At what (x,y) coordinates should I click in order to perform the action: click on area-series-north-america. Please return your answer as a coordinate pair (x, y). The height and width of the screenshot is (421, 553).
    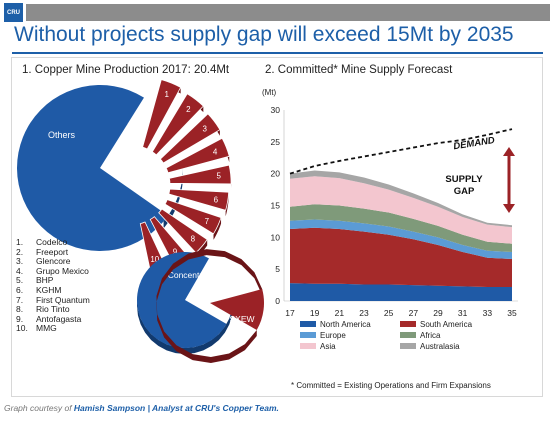
    Looking at the image, I should click on (401, 292).